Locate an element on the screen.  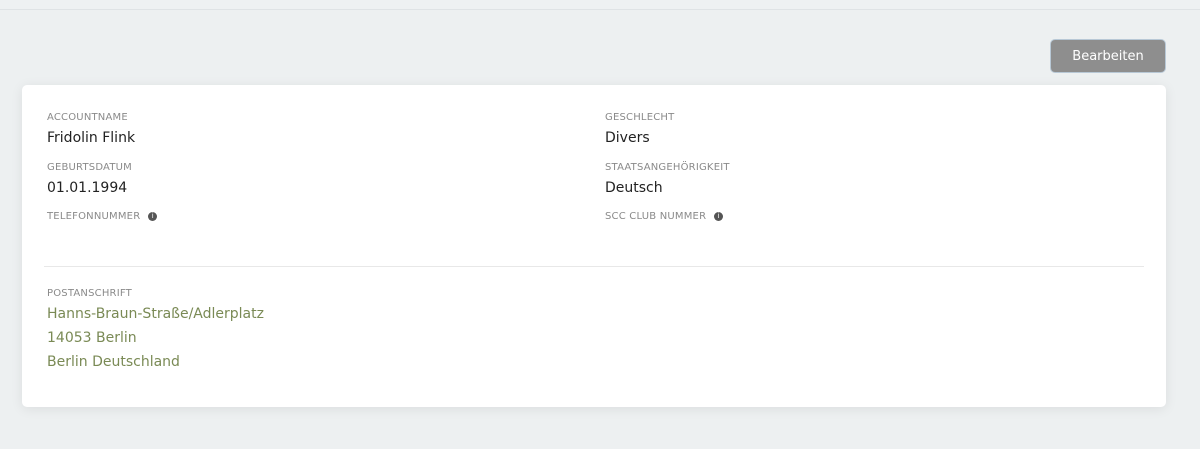
birthdate-value: 01.01.1994 is located at coordinates (87, 188).